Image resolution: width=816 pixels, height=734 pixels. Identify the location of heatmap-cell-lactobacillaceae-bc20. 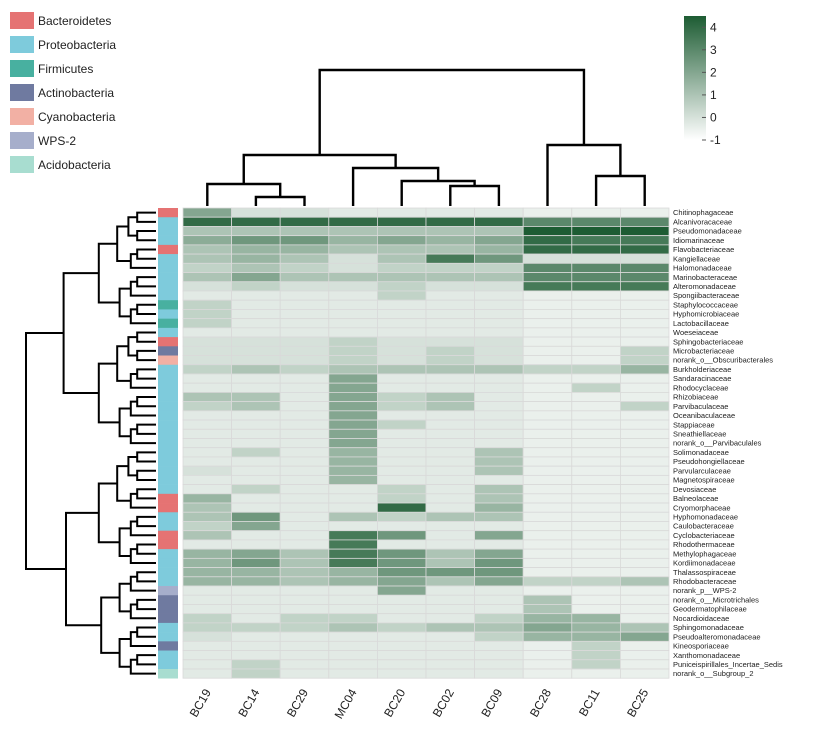
(401, 323).